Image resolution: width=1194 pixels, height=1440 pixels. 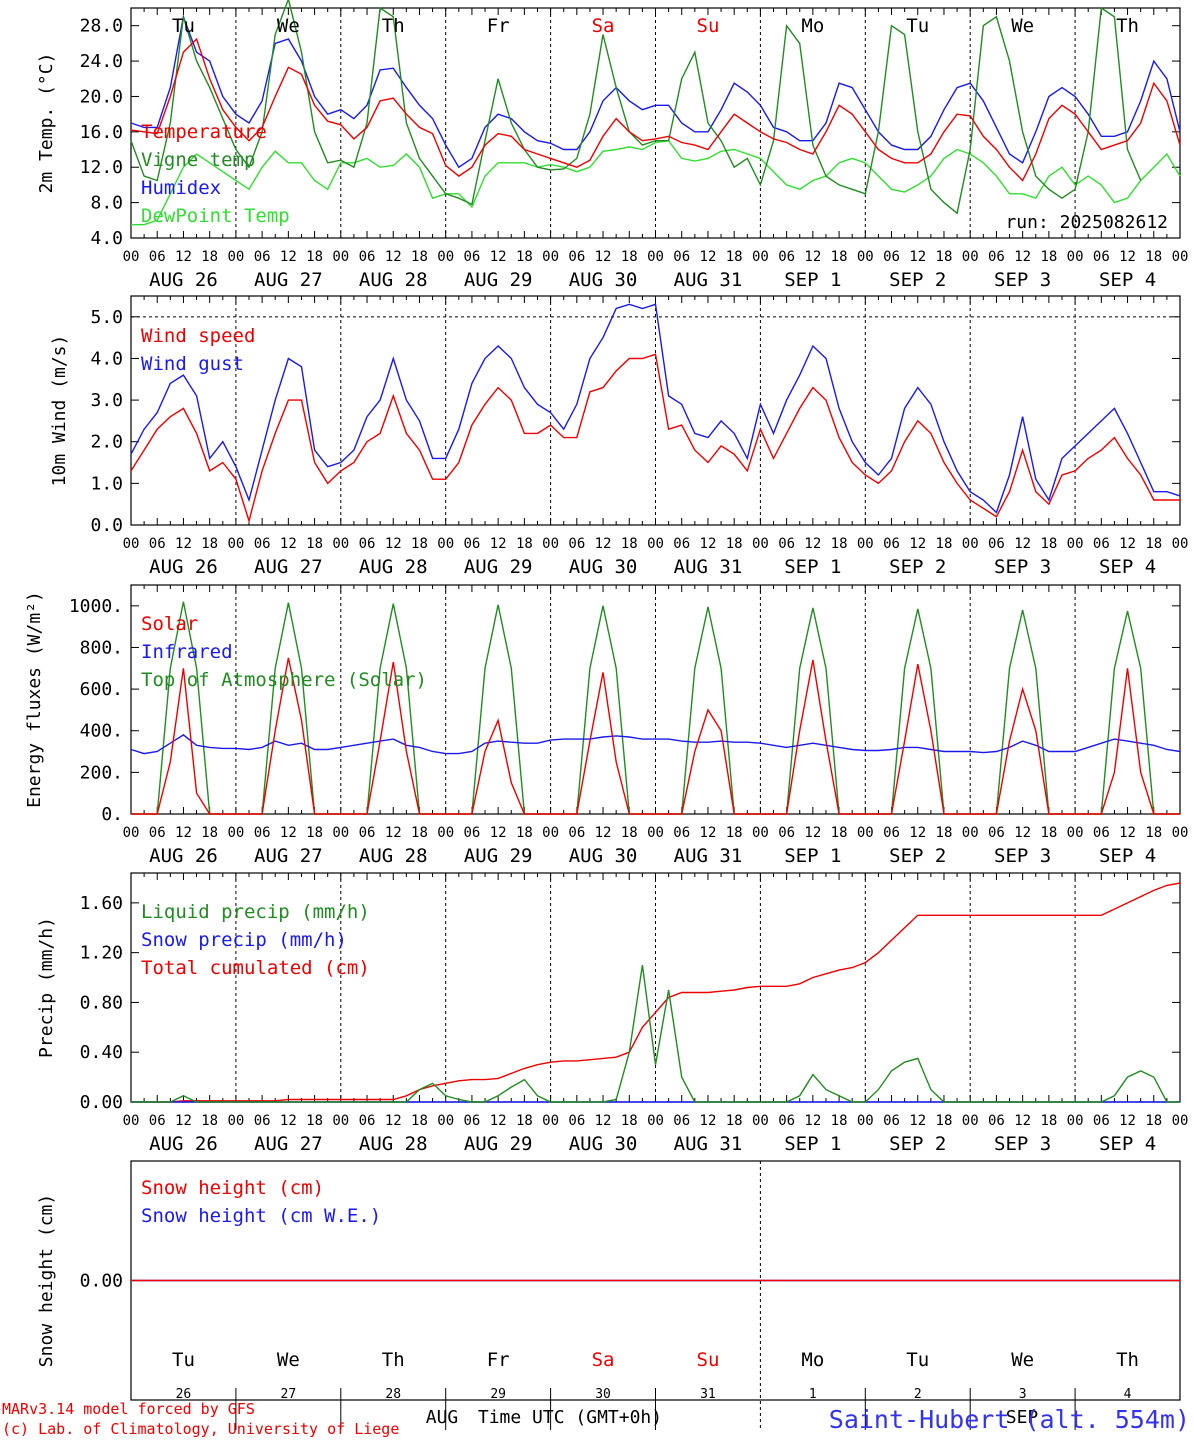 I want to click on weekday-label: Su, so click(x=708, y=26).